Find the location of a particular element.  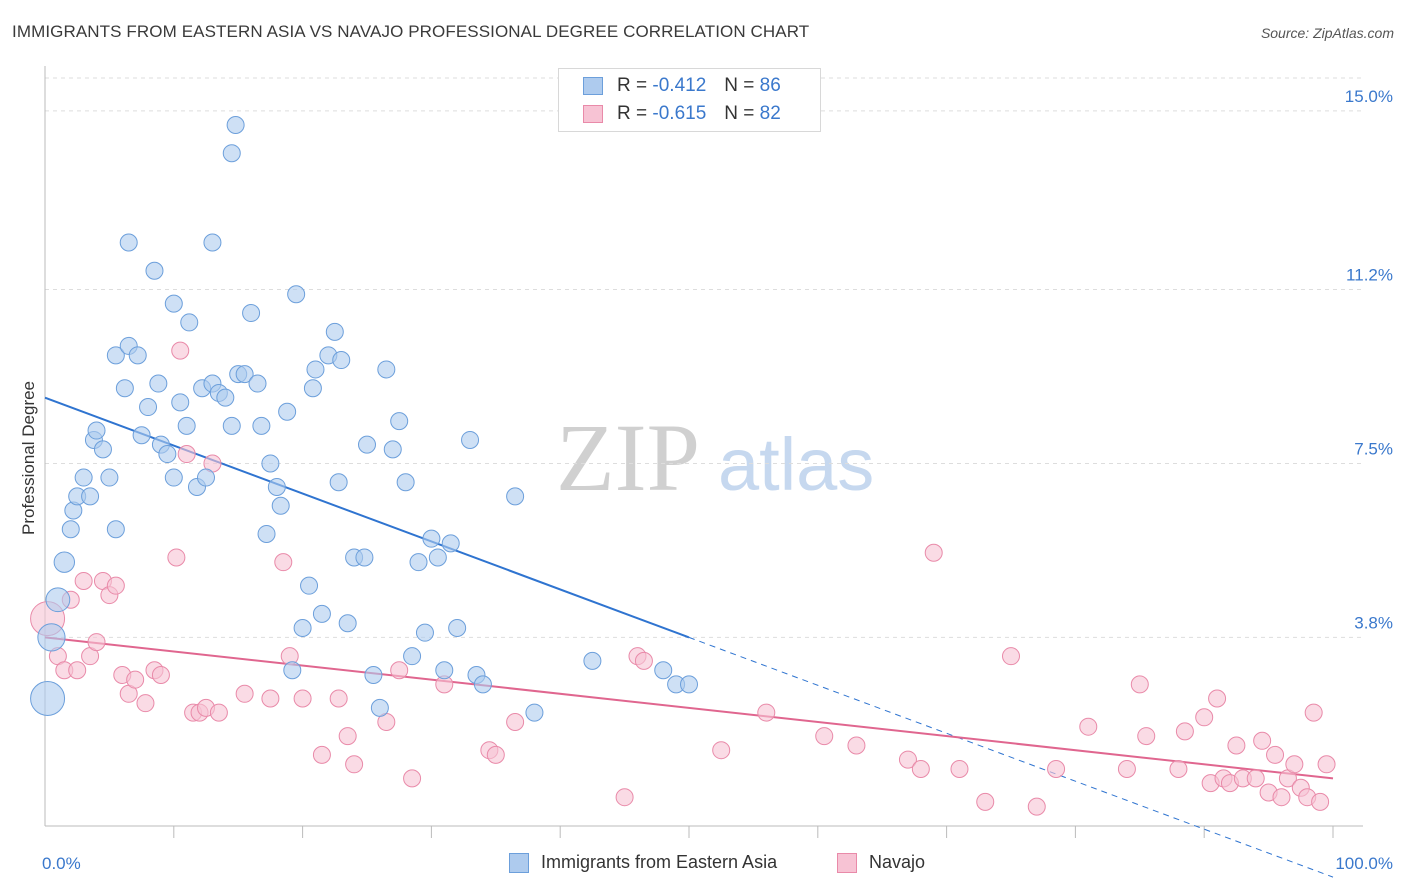

legend-label-series2: Navajo is located at coordinates (897, 862).